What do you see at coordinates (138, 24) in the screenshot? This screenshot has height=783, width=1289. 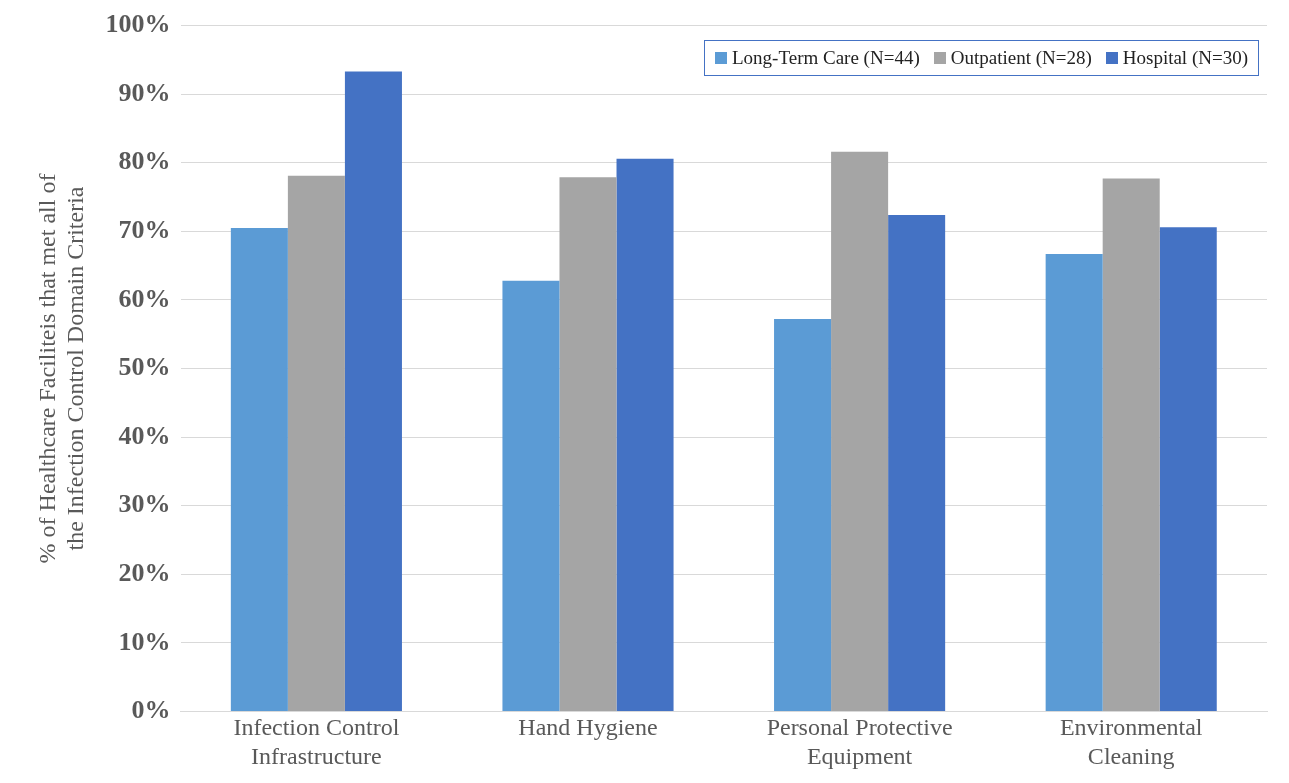 I see `y-tick-label: 100%` at bounding box center [138, 24].